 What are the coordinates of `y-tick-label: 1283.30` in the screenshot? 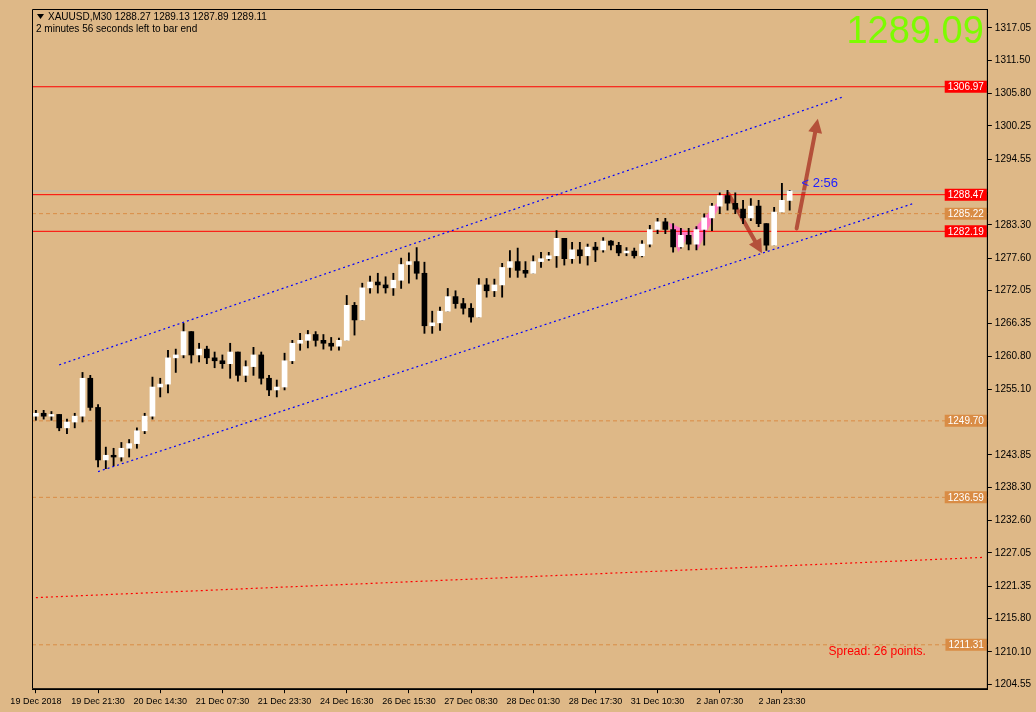 It's located at (1013, 224).